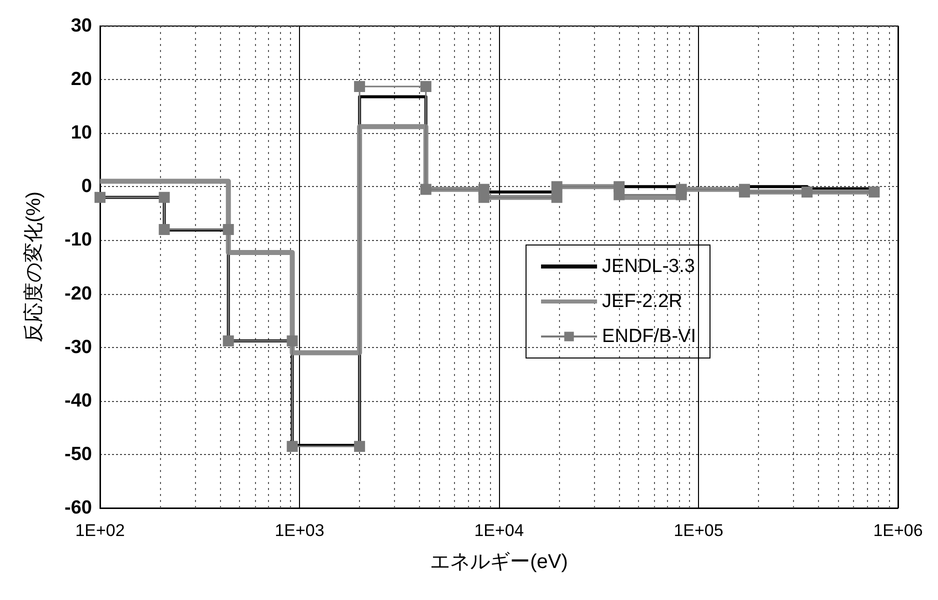 The height and width of the screenshot is (600, 938). What do you see at coordinates (78, 508) in the screenshot?
I see `y-tick-label: -60` at bounding box center [78, 508].